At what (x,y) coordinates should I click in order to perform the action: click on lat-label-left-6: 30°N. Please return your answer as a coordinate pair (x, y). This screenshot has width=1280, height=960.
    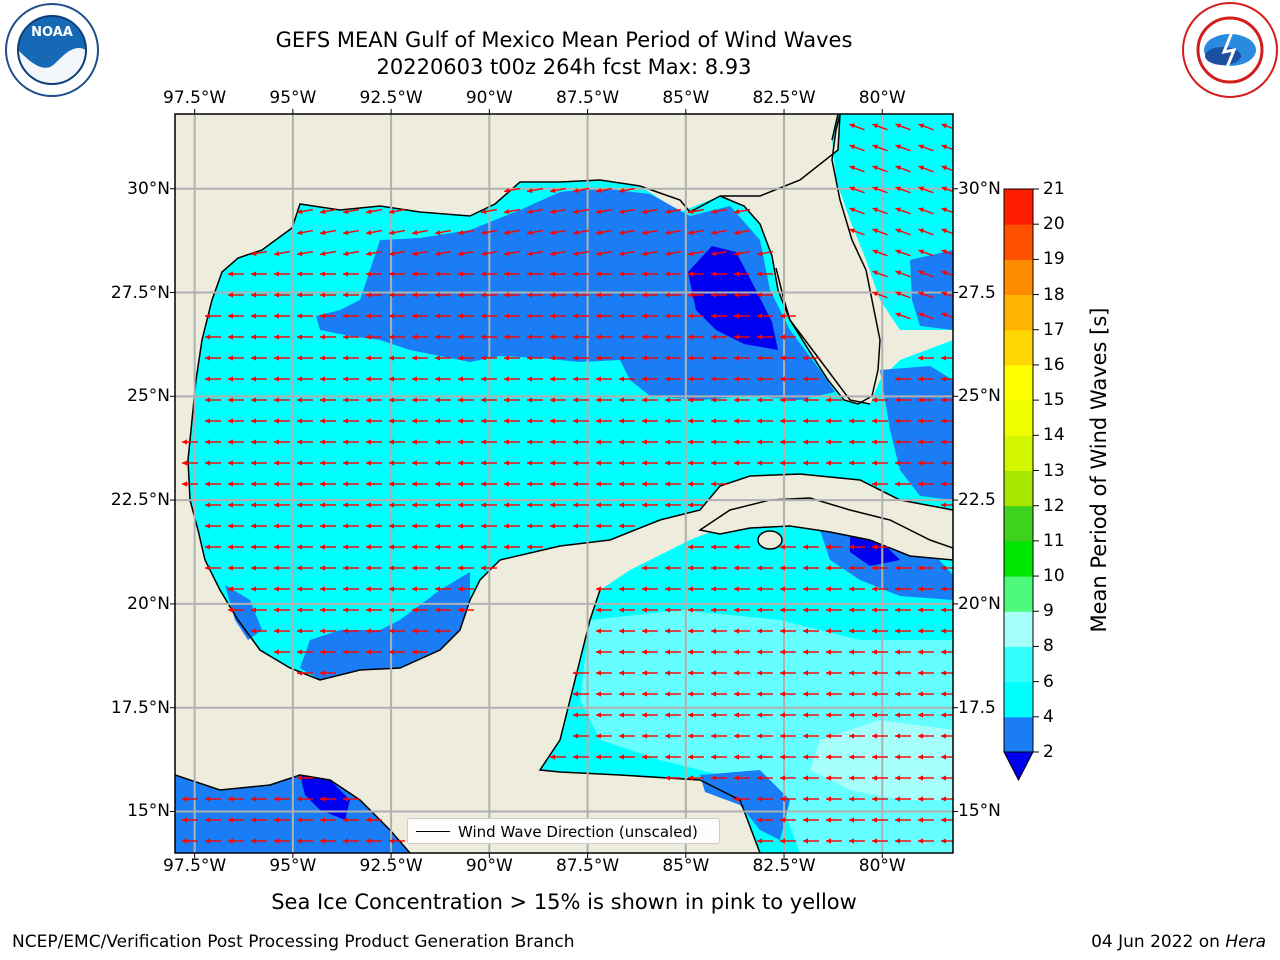
    Looking at the image, I should click on (148, 188).